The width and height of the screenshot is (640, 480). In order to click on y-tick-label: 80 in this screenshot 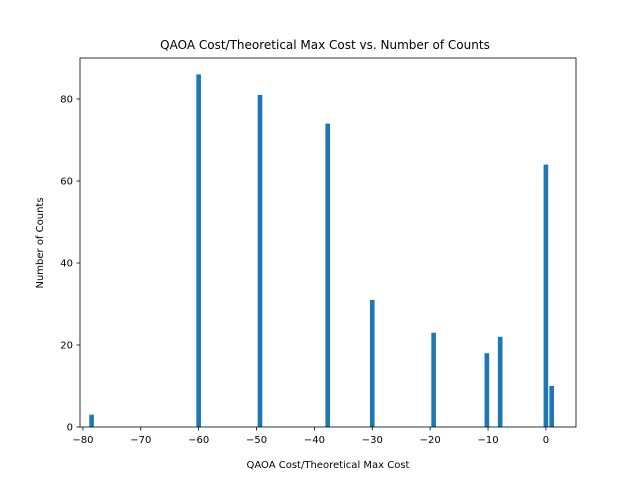, I will do `click(66, 100)`.